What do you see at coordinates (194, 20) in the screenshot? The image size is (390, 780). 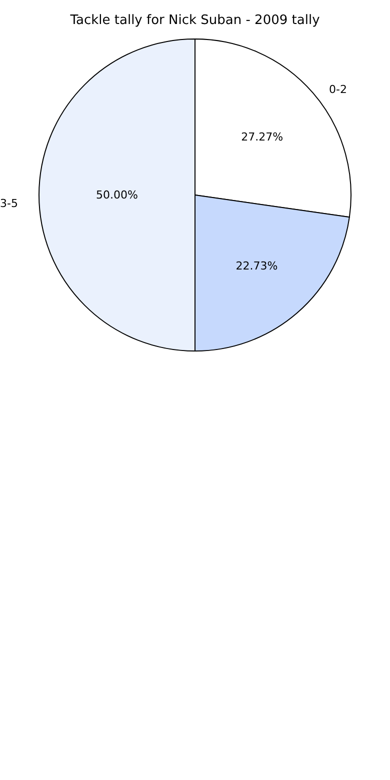 I see `chart-title: Tackle tally for Nick Suban - 2009 tally` at bounding box center [194, 20].